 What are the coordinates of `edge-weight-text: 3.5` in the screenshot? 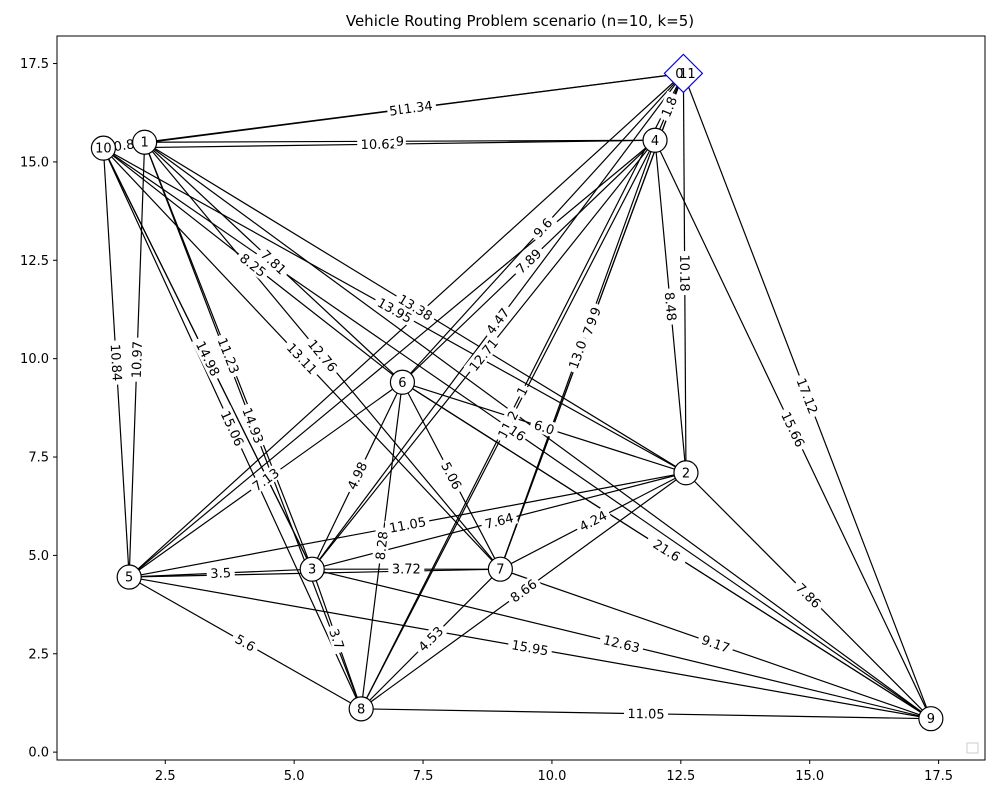 It's located at (220, 574).